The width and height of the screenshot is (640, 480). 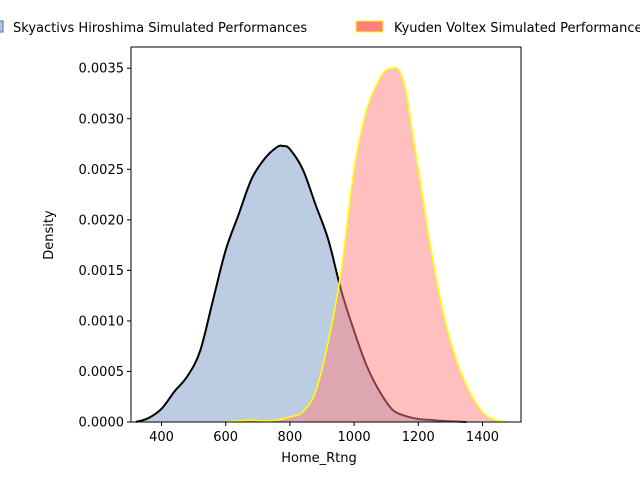 I want to click on y-tick-label: 0.0030, so click(x=102, y=119).